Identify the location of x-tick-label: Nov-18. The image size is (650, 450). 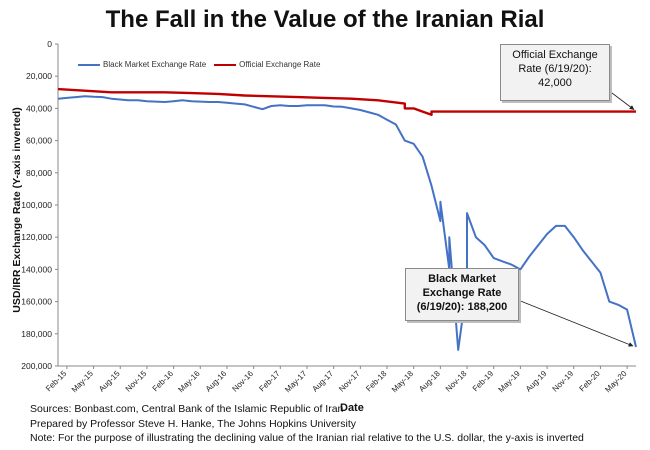
(456, 381).